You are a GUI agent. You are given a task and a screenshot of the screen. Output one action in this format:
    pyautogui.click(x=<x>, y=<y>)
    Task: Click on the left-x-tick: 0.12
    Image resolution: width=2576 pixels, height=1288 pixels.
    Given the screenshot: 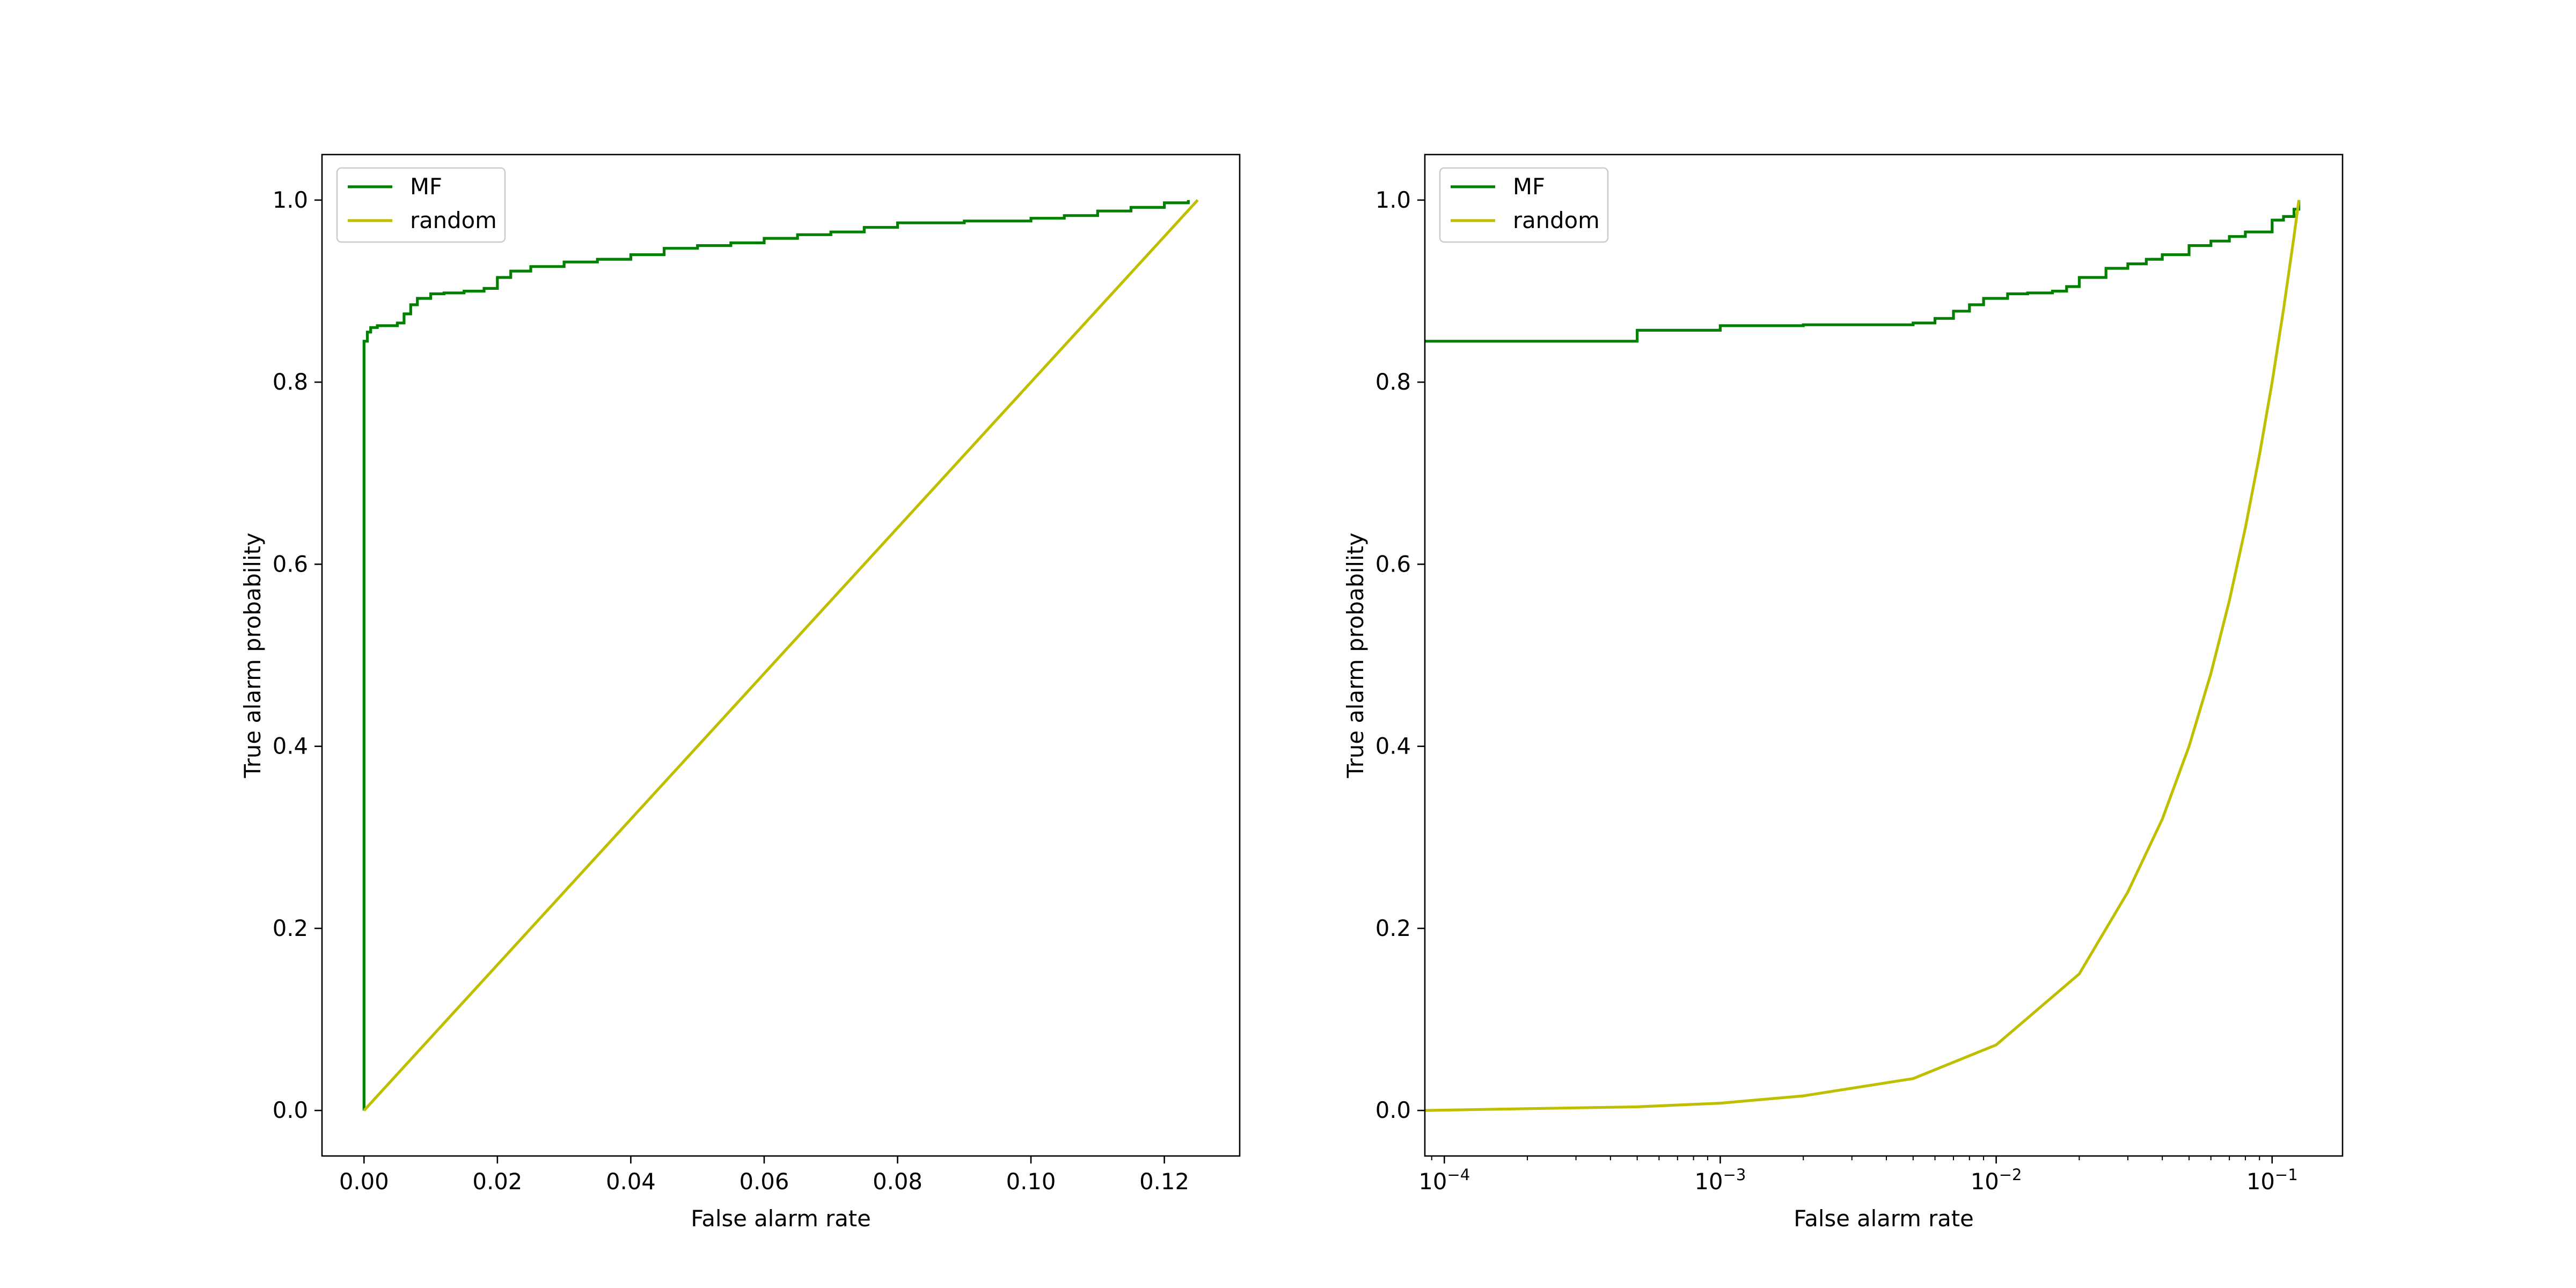 What is the action you would take?
    pyautogui.click(x=1164, y=1175)
    